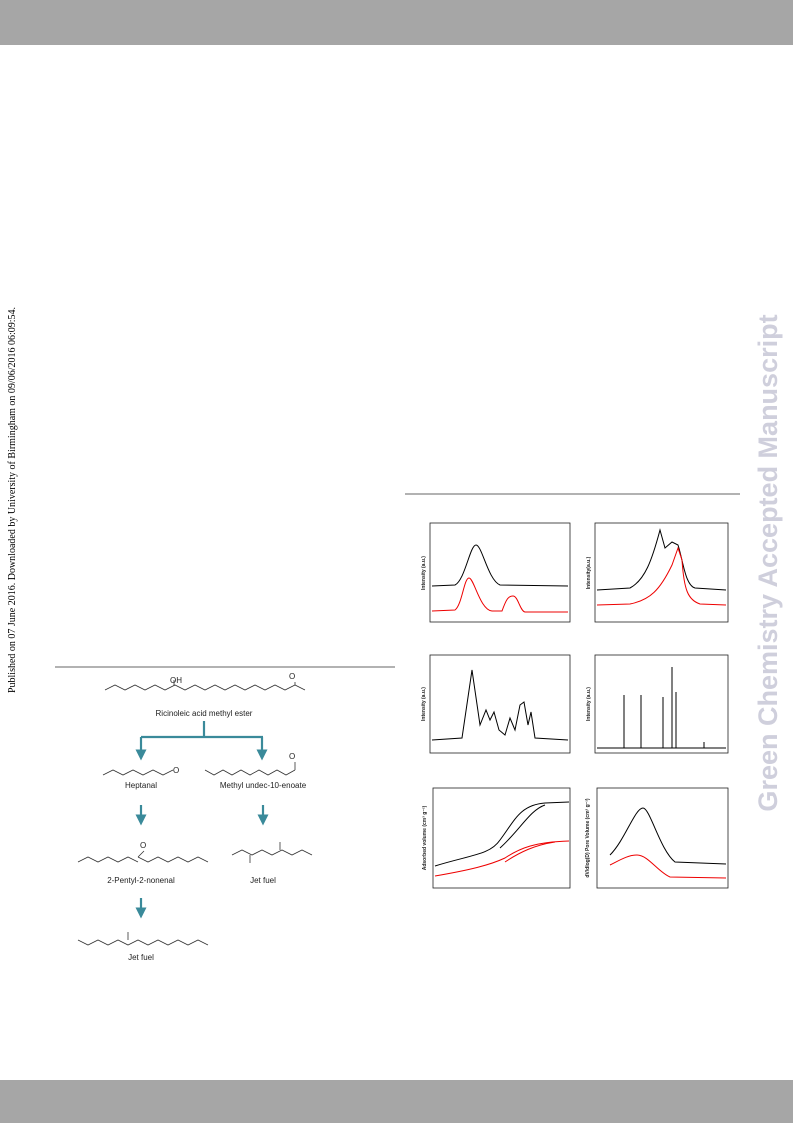 This screenshot has width=793, height=1123. I want to click on atom-label: OH, so click(176, 680).